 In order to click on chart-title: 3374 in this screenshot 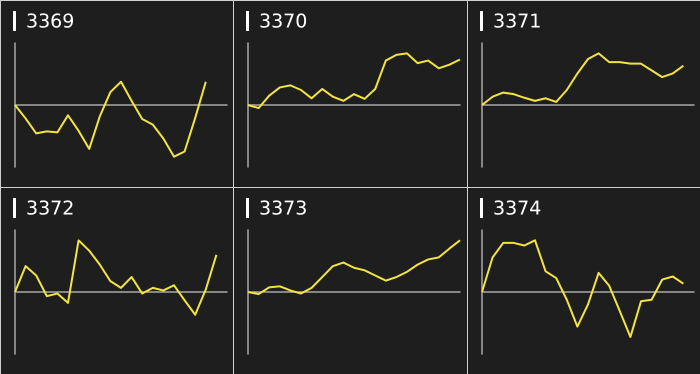, I will do `click(517, 209)`.